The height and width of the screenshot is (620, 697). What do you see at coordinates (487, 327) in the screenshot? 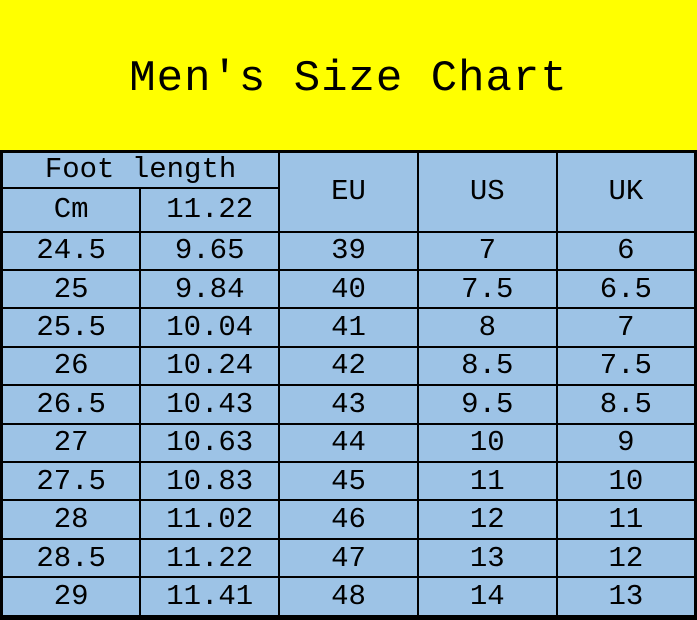
I see `table-cell: 8` at bounding box center [487, 327].